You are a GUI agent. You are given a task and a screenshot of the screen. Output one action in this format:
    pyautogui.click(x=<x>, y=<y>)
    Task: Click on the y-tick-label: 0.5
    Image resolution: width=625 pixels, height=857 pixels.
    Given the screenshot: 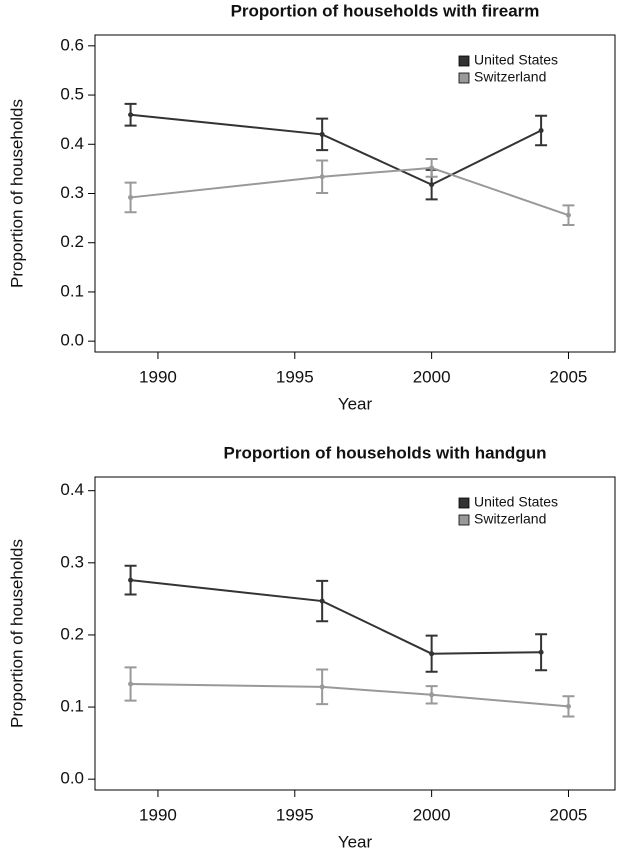 What is the action you would take?
    pyautogui.click(x=72, y=94)
    